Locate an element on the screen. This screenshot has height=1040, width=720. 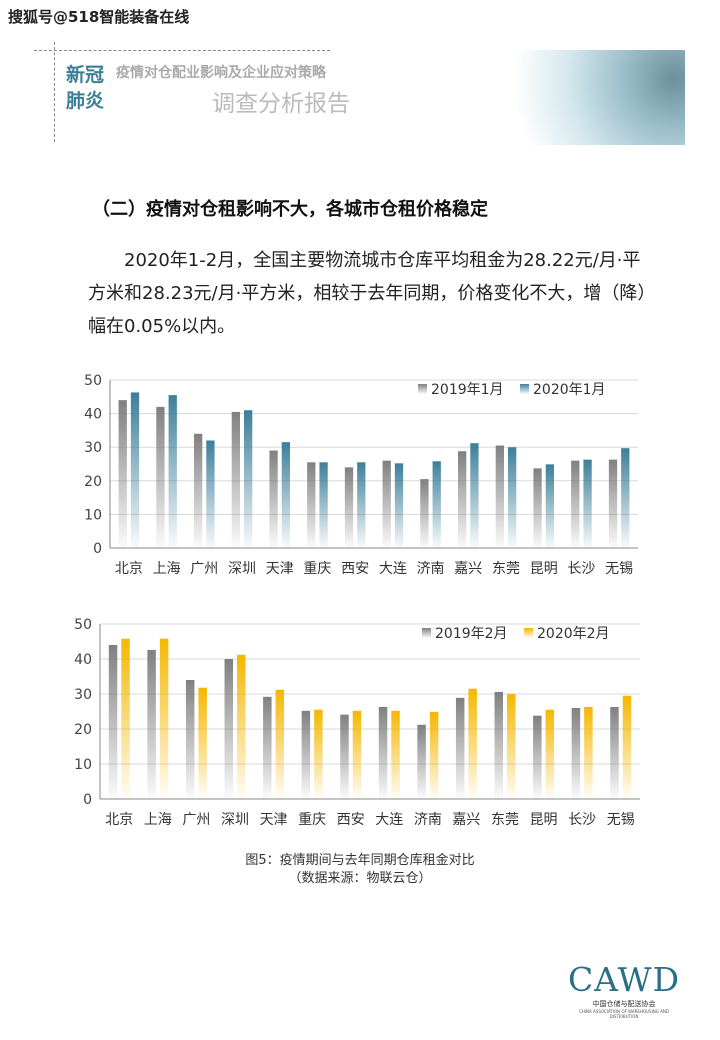
header-tag: 新冠 肺炎 is located at coordinates (85, 88).